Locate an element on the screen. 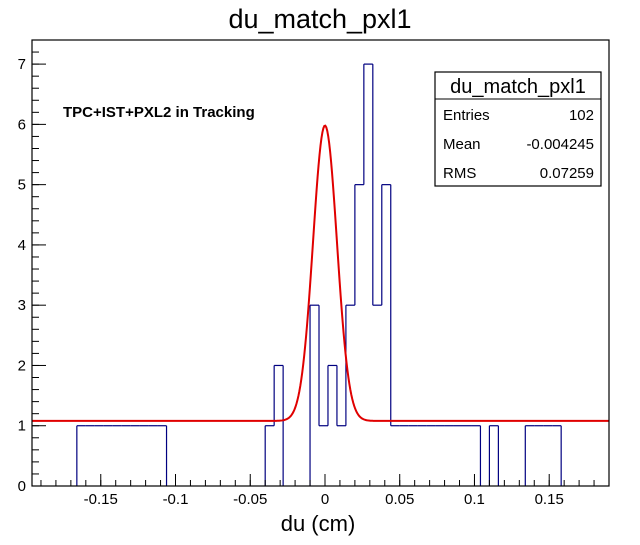  stats-rms-value: 0.07259 is located at coordinates (567, 173).